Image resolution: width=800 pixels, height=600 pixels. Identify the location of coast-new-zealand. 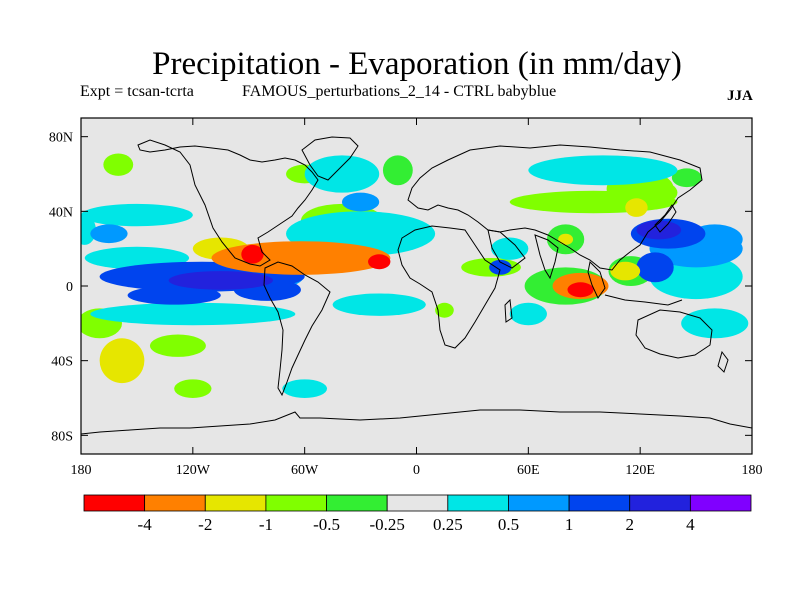
(723, 361).